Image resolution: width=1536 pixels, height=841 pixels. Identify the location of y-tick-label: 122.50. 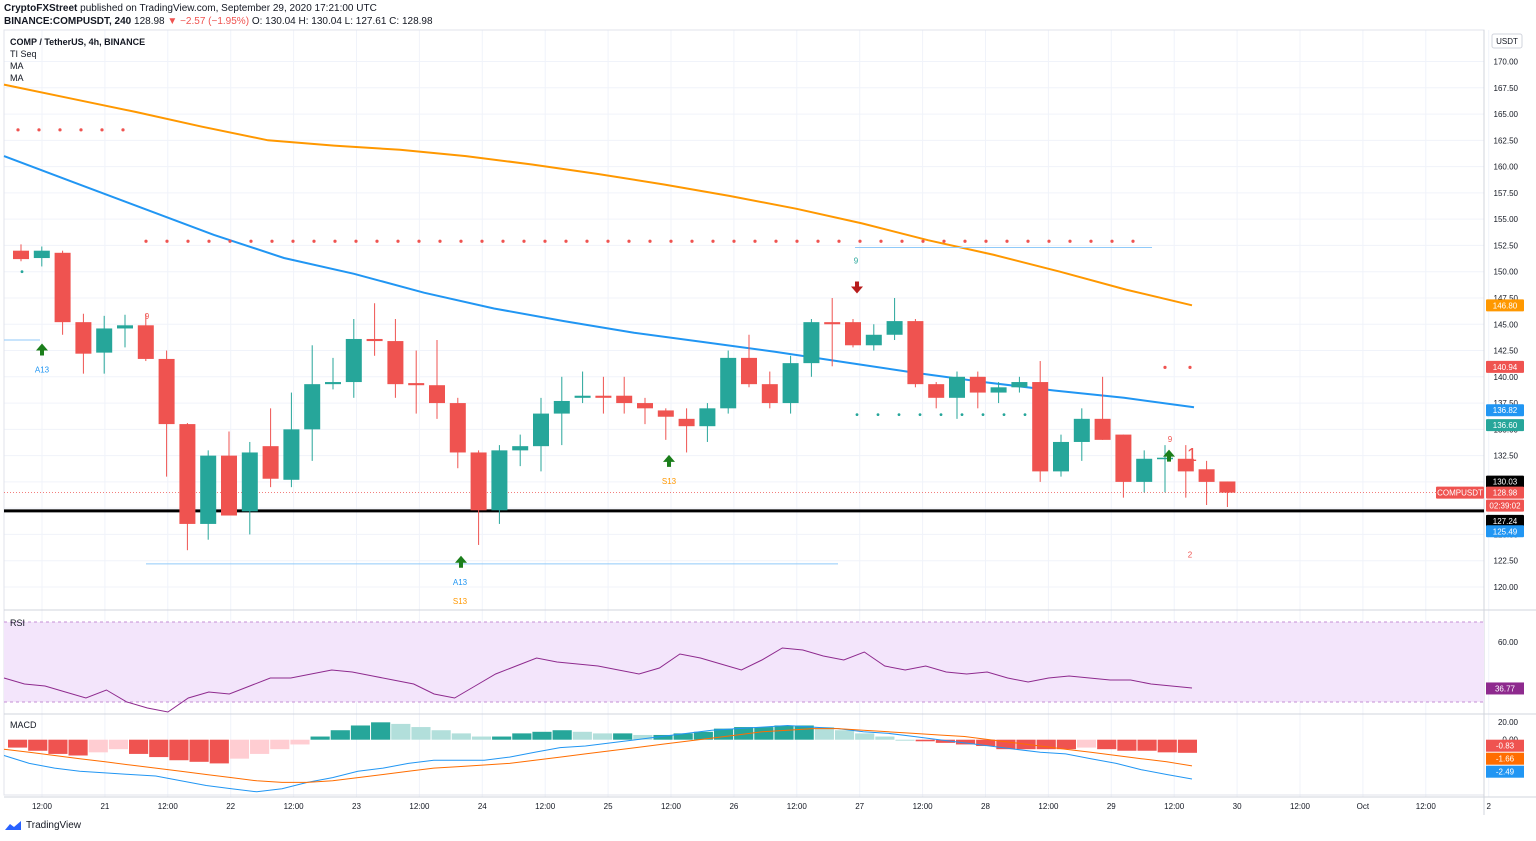
(1506, 561).